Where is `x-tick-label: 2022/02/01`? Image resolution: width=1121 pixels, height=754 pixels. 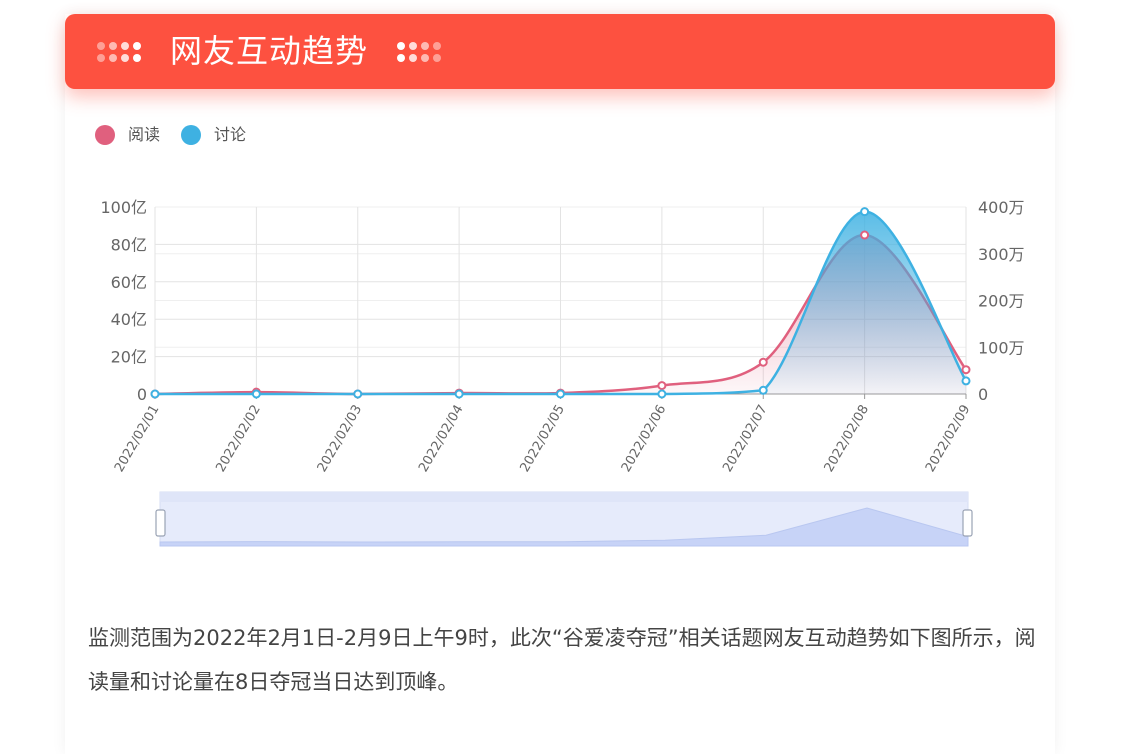 x-tick-label: 2022/02/01 is located at coordinates (137, 439).